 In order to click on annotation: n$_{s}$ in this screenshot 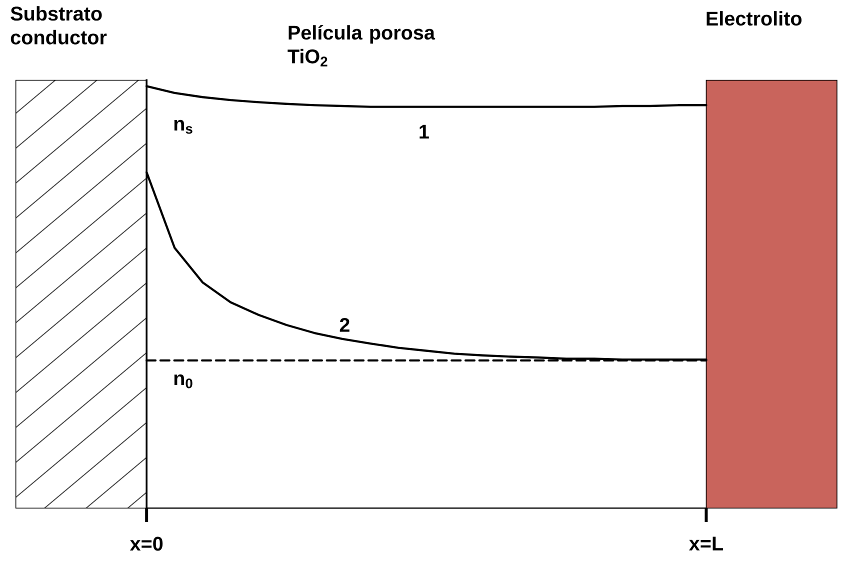, I will do `click(183, 127)`.